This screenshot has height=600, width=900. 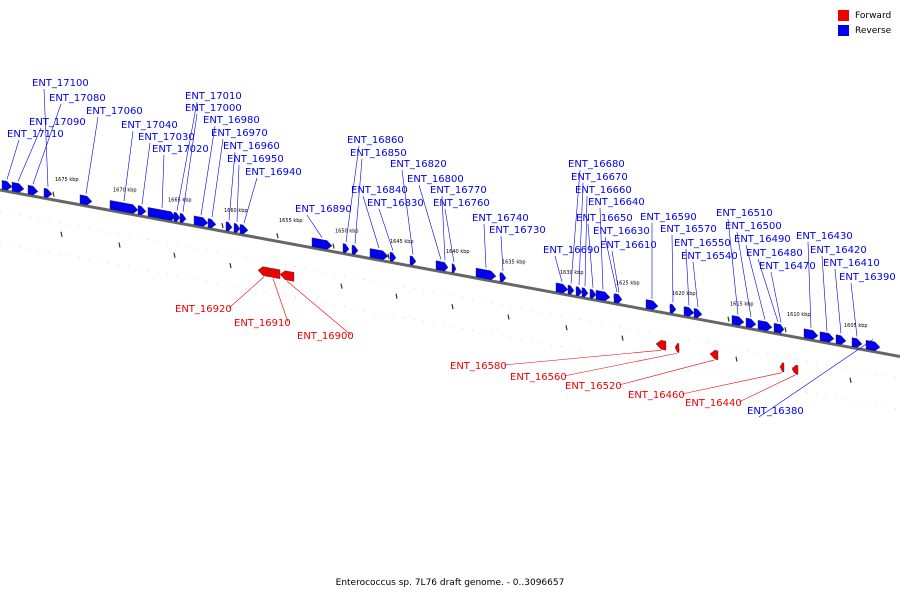 I want to click on reverse-gene-label: ENT_16500, so click(x=753, y=226).